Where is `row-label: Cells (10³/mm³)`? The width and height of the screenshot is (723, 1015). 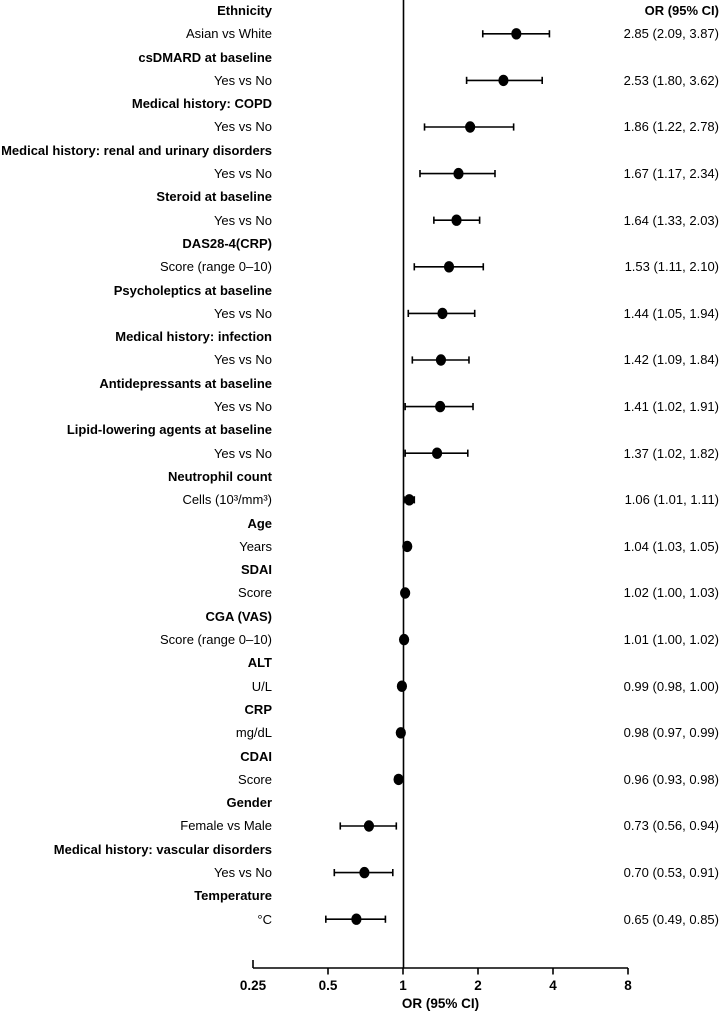
row-label: Cells (10³/mm³) is located at coordinates (227, 500).